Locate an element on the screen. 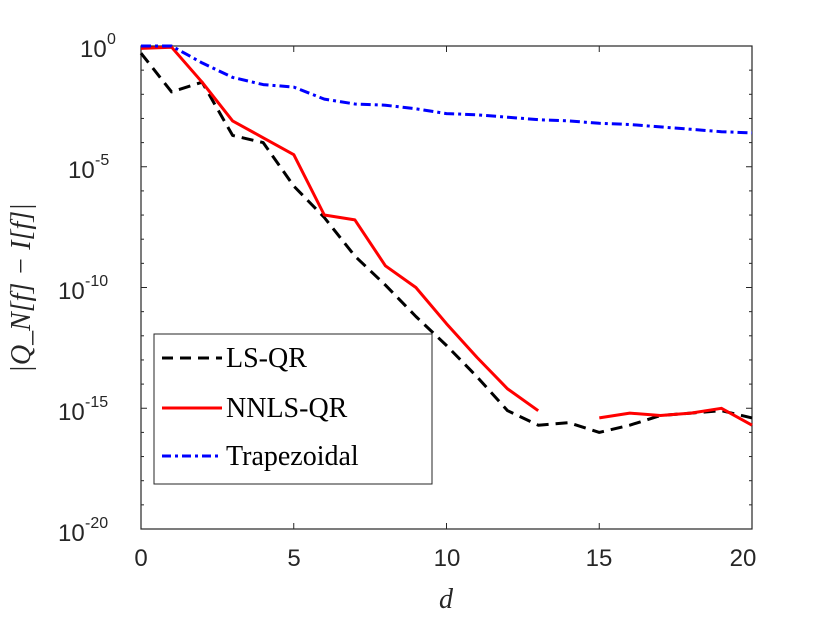  legend-label-ls-qr: LS-QR is located at coordinates (266, 358).